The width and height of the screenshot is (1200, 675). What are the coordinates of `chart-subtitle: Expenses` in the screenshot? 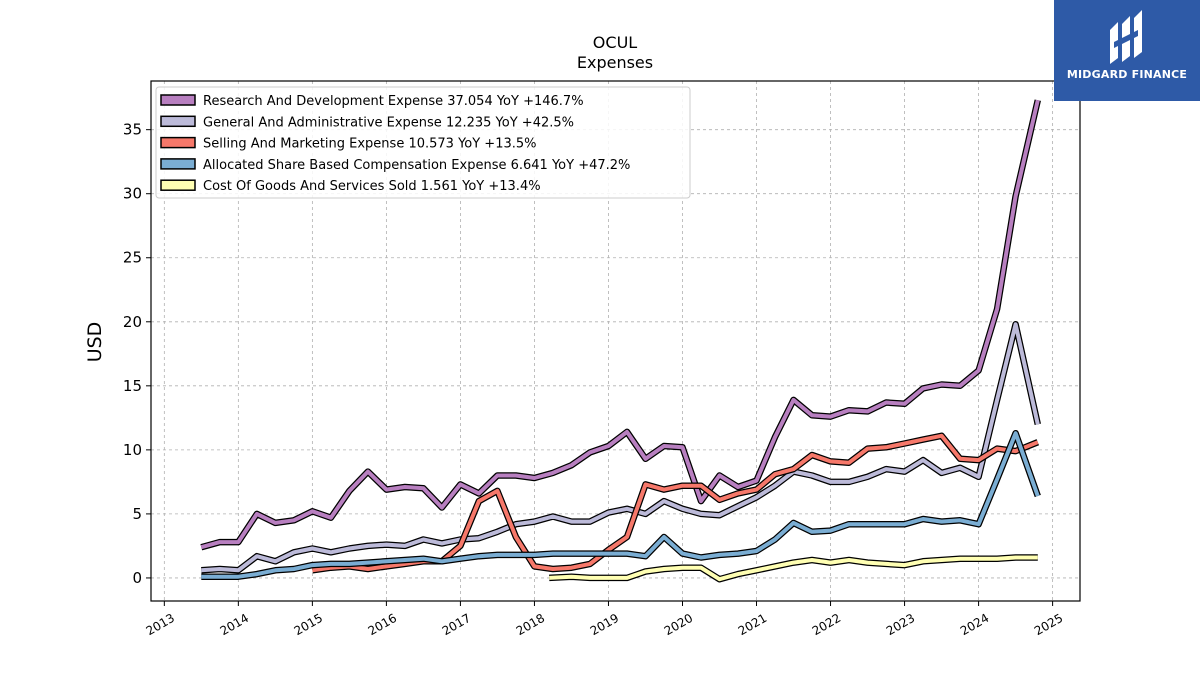 It's located at (615, 62).